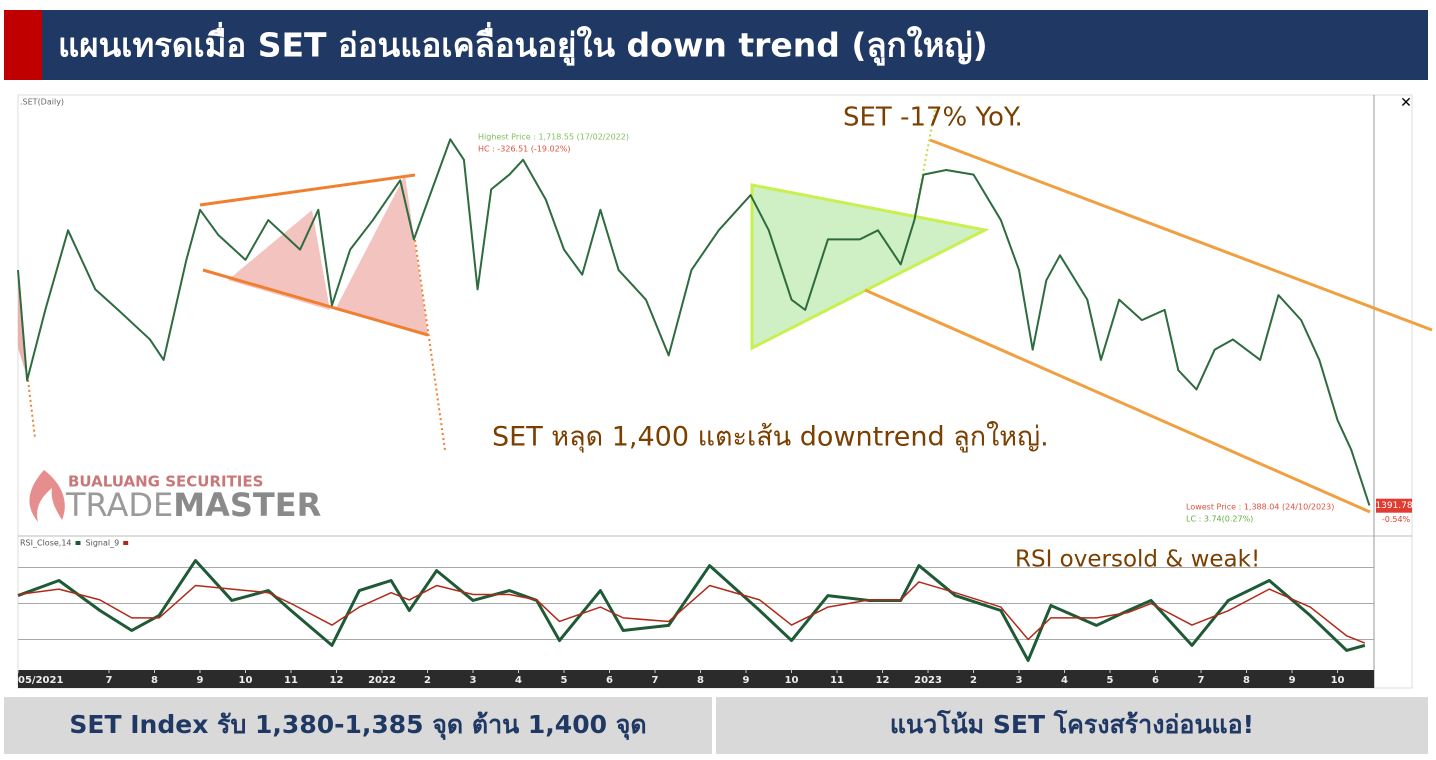 This screenshot has width=1436, height=760. Describe the element at coordinates (1260, 507) in the screenshot. I see `annotation: Lowest Price : 1,388.04 (24/10/2023)` at that location.